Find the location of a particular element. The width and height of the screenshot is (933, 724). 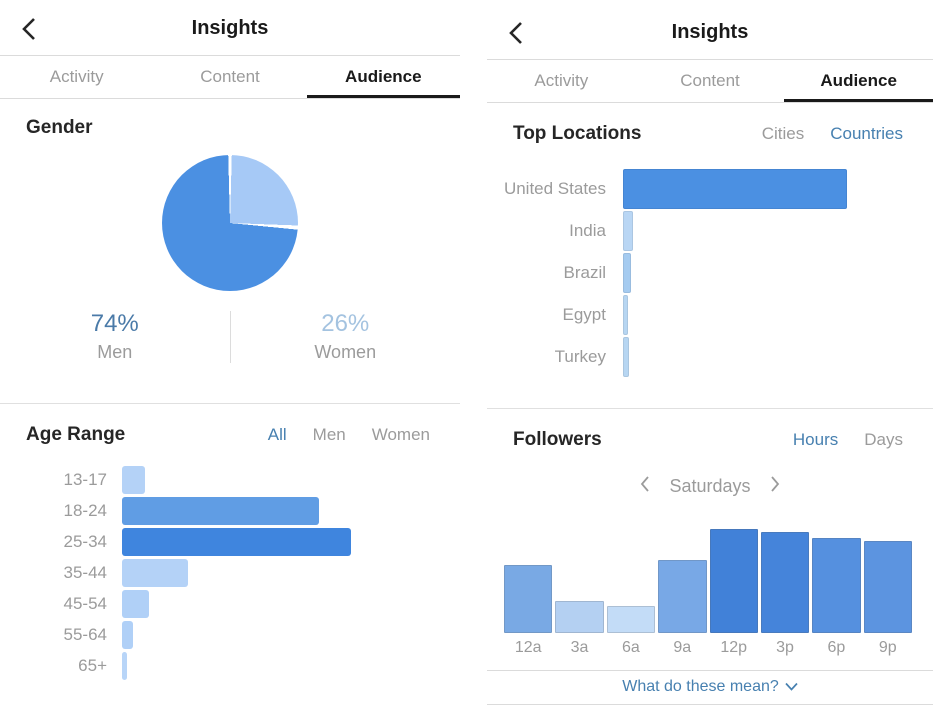

bar-label: 55-64 is located at coordinates (85, 634).